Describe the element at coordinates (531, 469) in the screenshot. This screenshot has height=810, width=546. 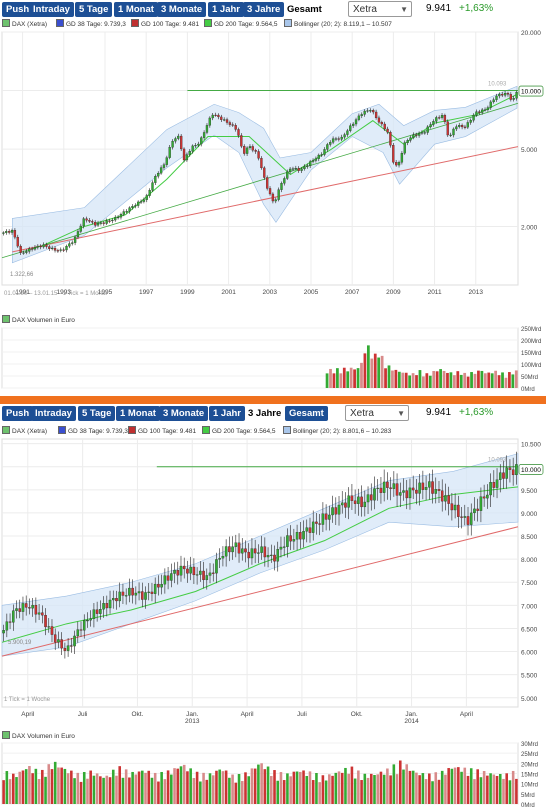
I see `last-price-marker` at that location.